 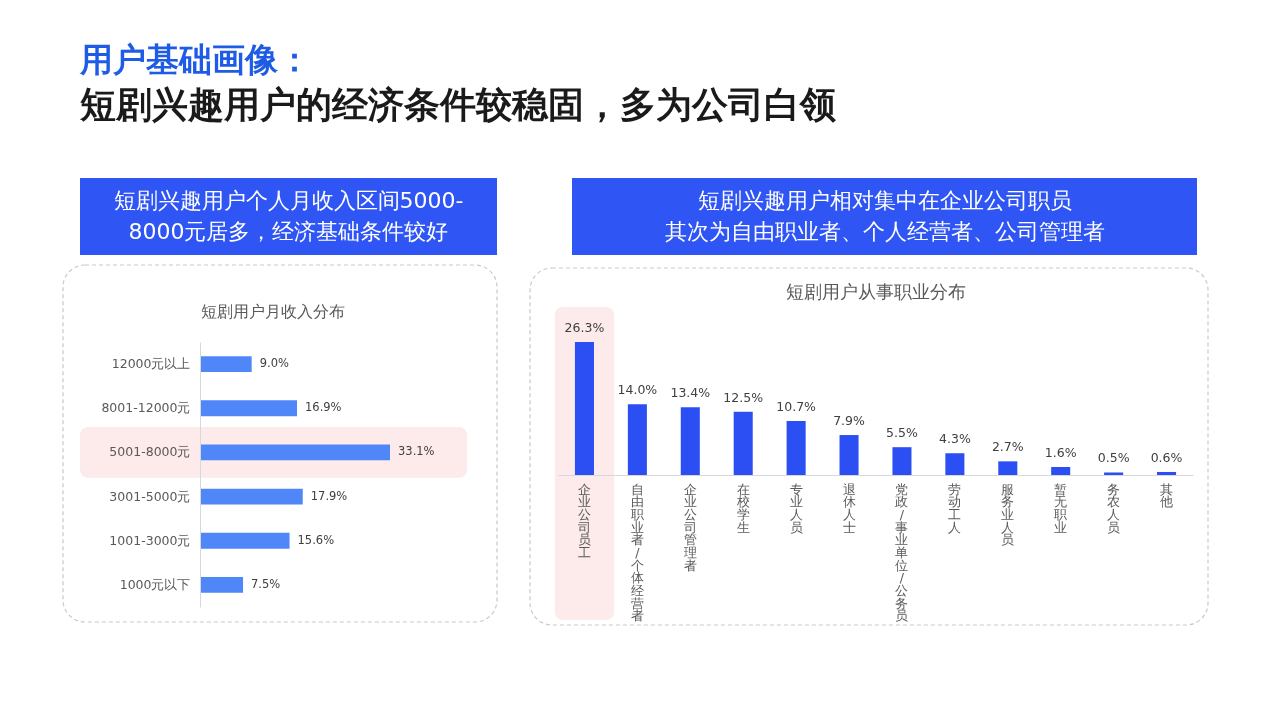 What do you see at coordinates (954, 439) in the screenshot?
I see `data-label: 4.3%` at bounding box center [954, 439].